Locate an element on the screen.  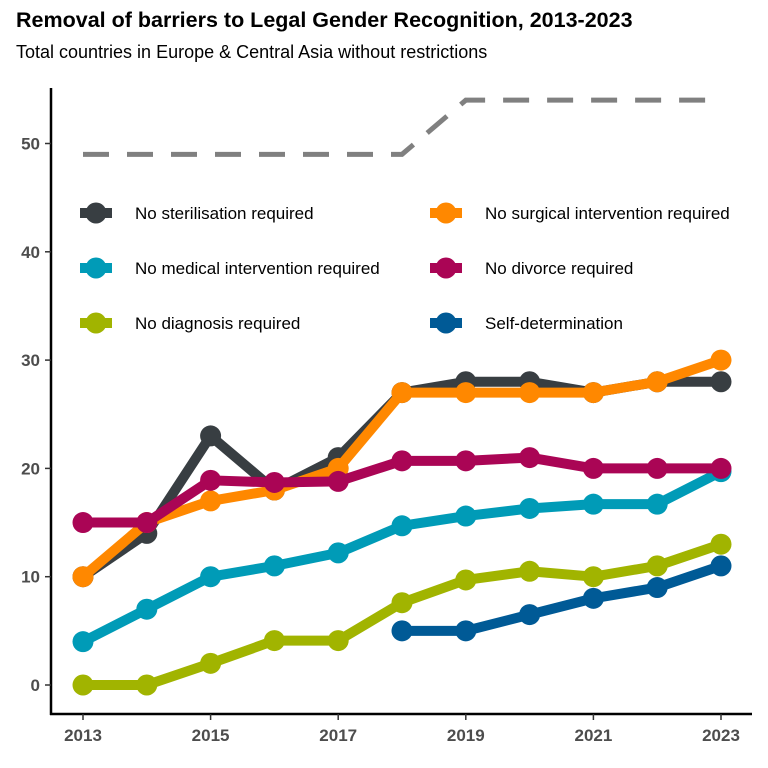
legend-item: No divorce required is located at coordinates (531, 268).